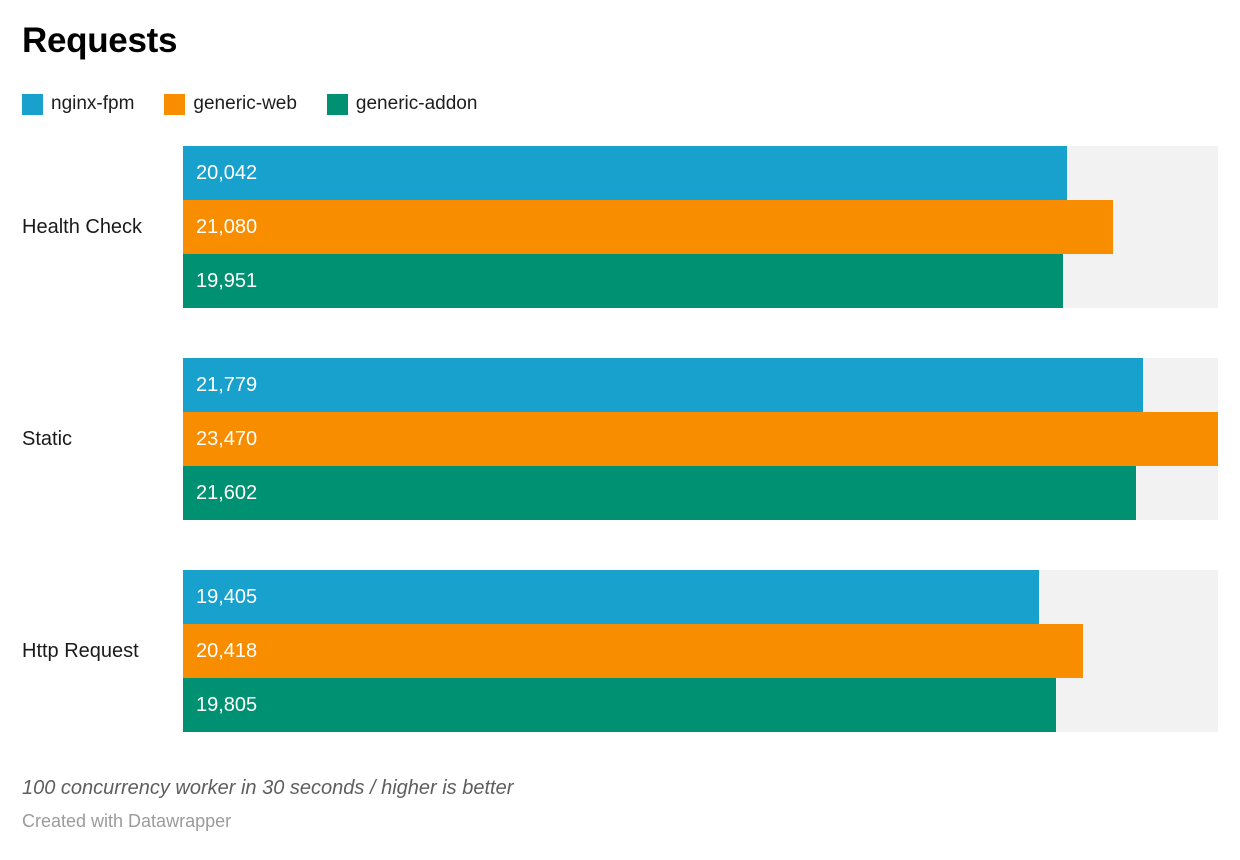  I want to click on datawrapper-credit-link: Created with Datawrapper, so click(127, 821).